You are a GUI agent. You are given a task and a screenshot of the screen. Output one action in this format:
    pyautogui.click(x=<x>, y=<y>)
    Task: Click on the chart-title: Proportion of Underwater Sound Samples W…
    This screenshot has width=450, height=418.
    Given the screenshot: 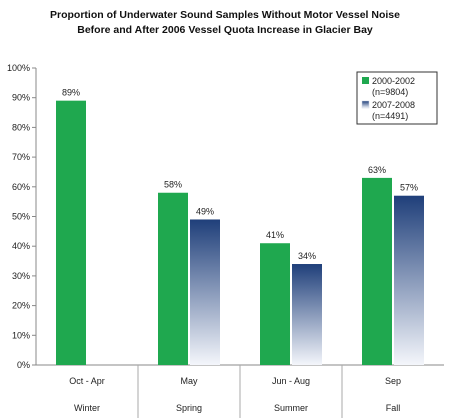 What is the action you would take?
    pyautogui.click(x=225, y=23)
    